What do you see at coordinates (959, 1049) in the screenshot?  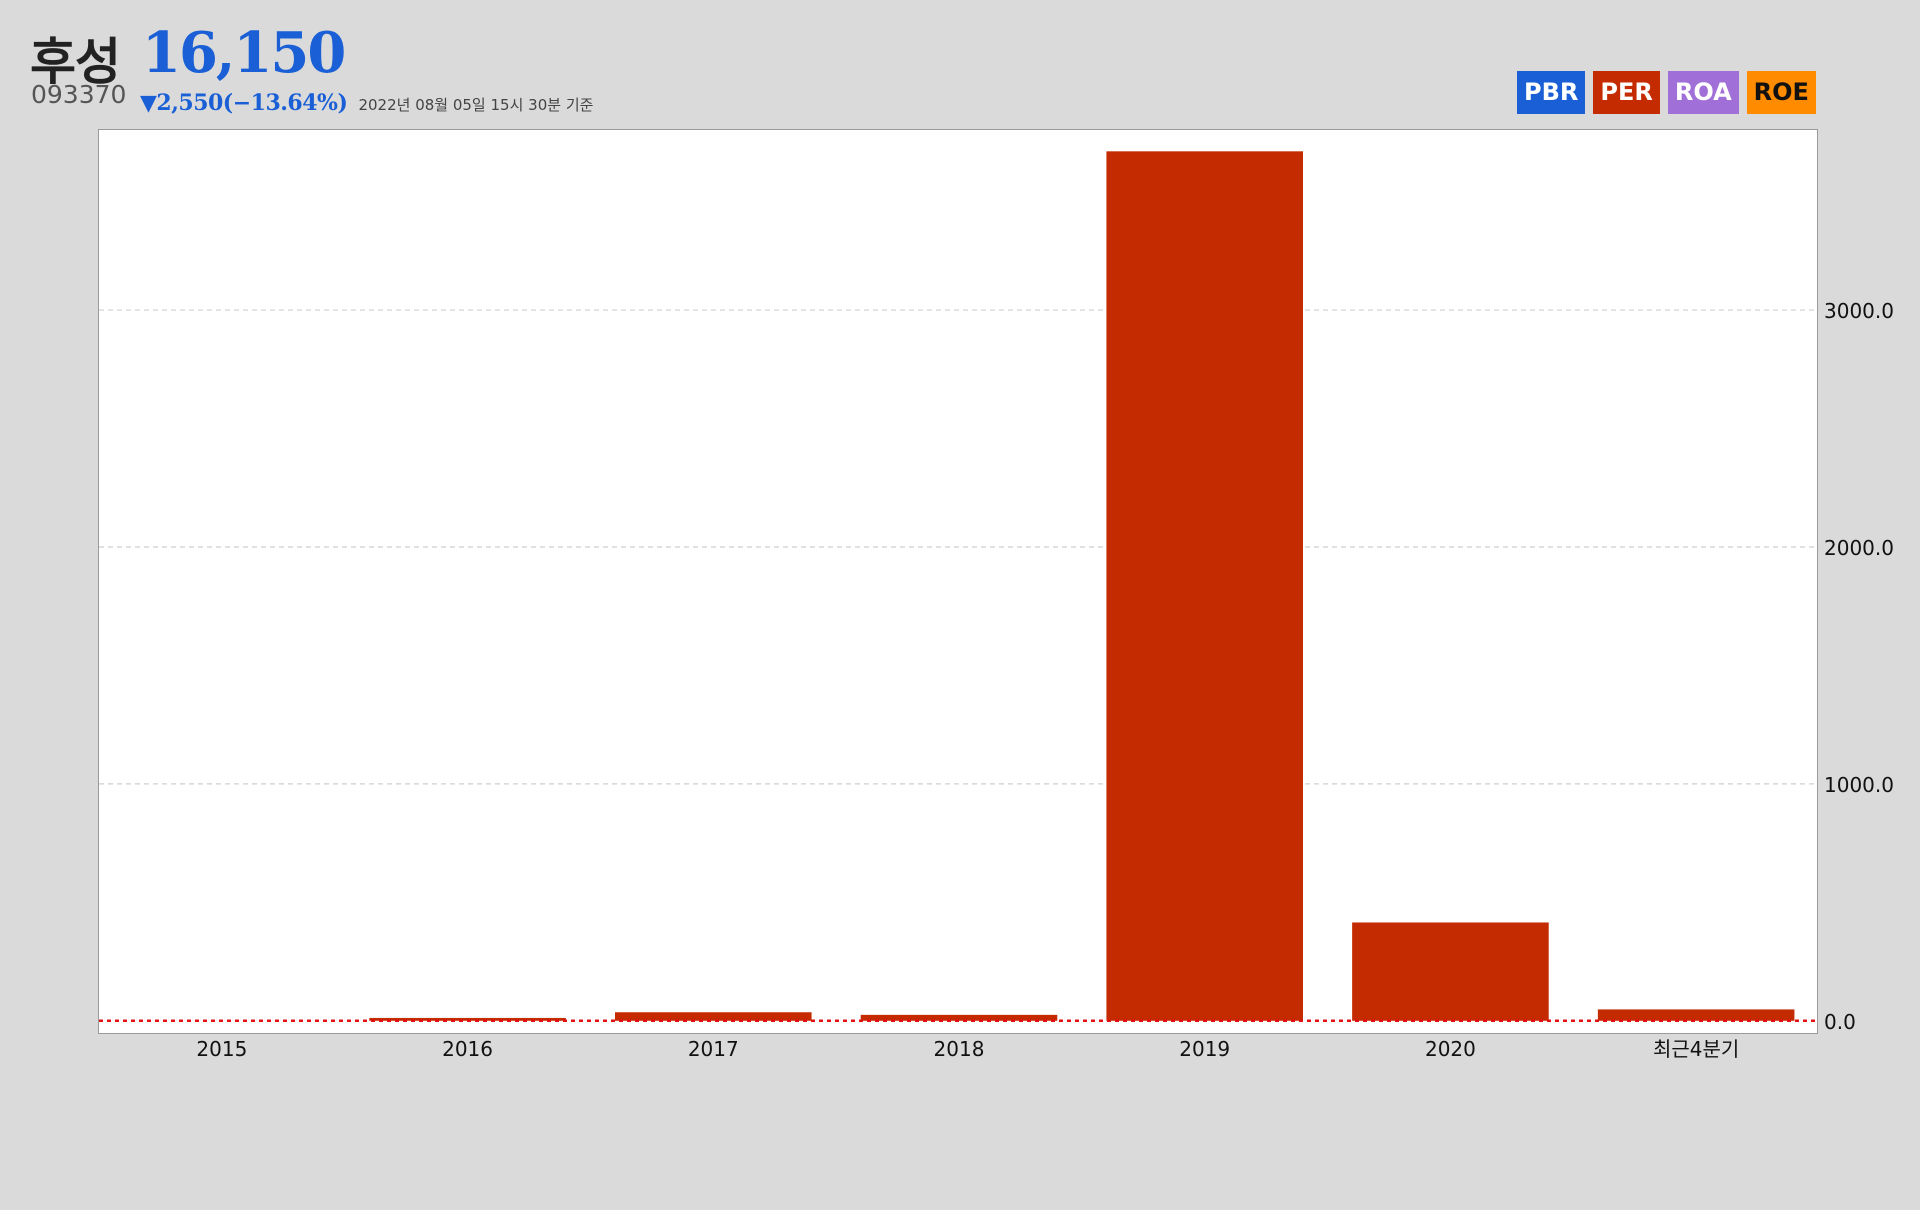 I see `x-tick-label: 2018` at bounding box center [959, 1049].